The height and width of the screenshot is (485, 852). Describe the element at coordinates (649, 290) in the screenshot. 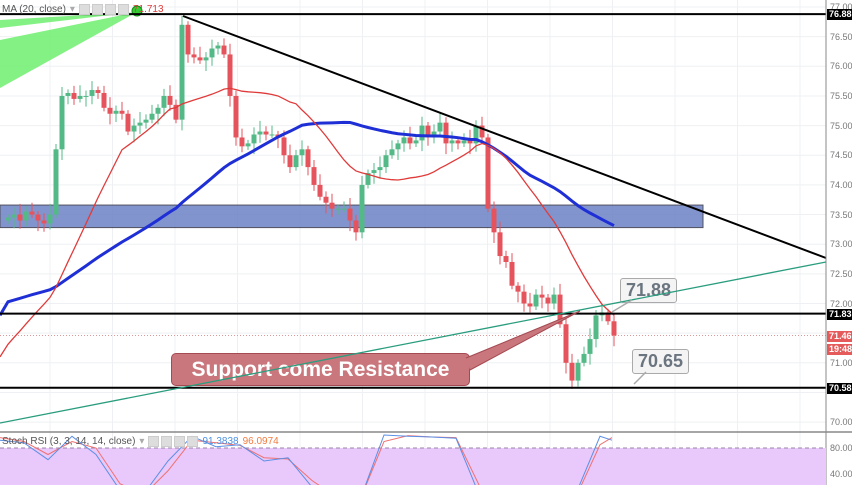

I see `callout-upper: 71.88` at that location.